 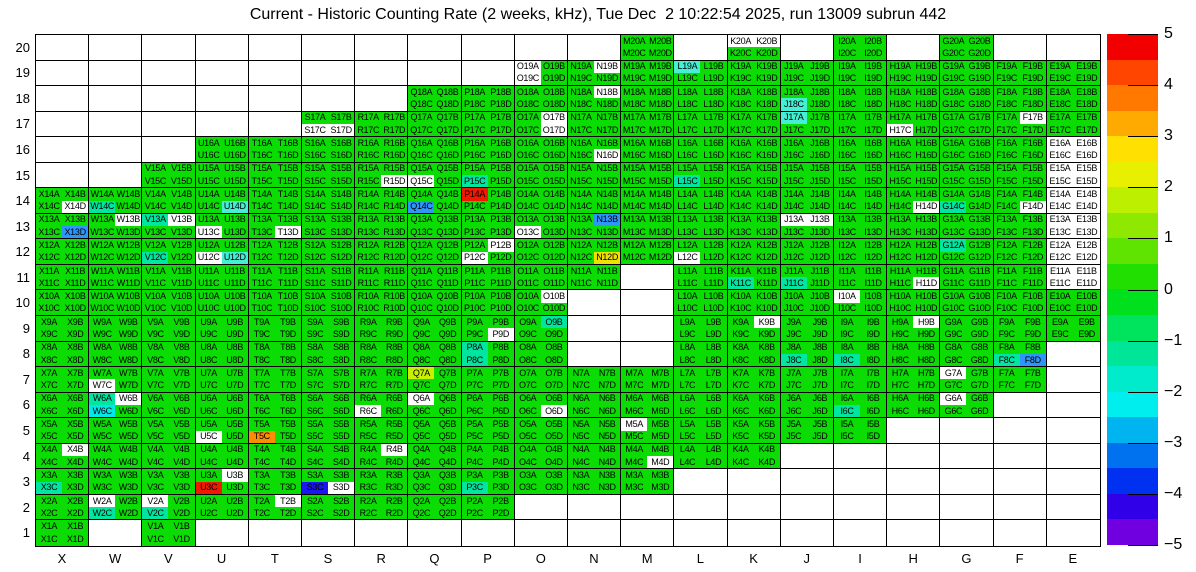 I want to click on subcell-N7A: N7A, so click(x=581, y=373).